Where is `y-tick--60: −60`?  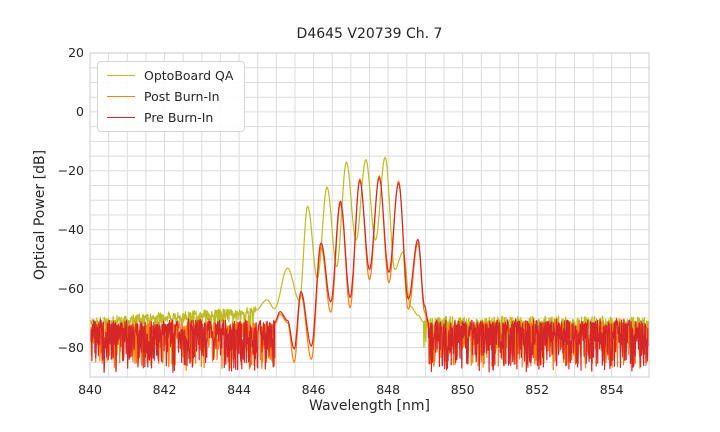 y-tick--60: −60 is located at coordinates (70, 288).